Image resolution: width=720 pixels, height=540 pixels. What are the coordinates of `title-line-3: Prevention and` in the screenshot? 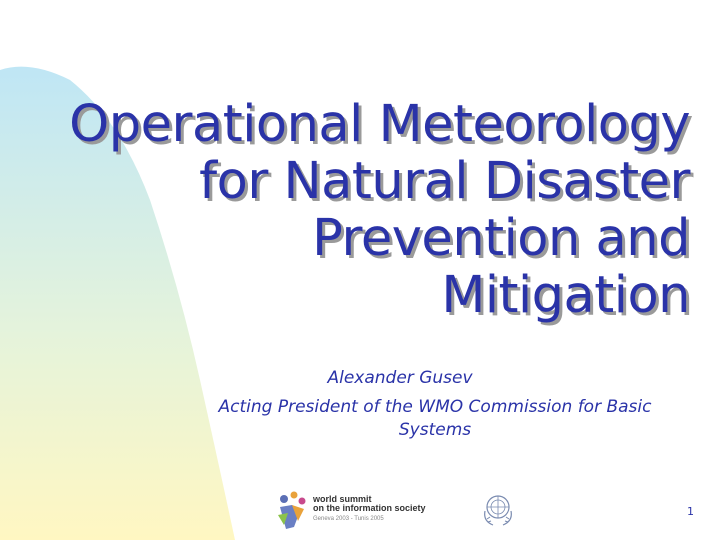 It's located at (501, 238).